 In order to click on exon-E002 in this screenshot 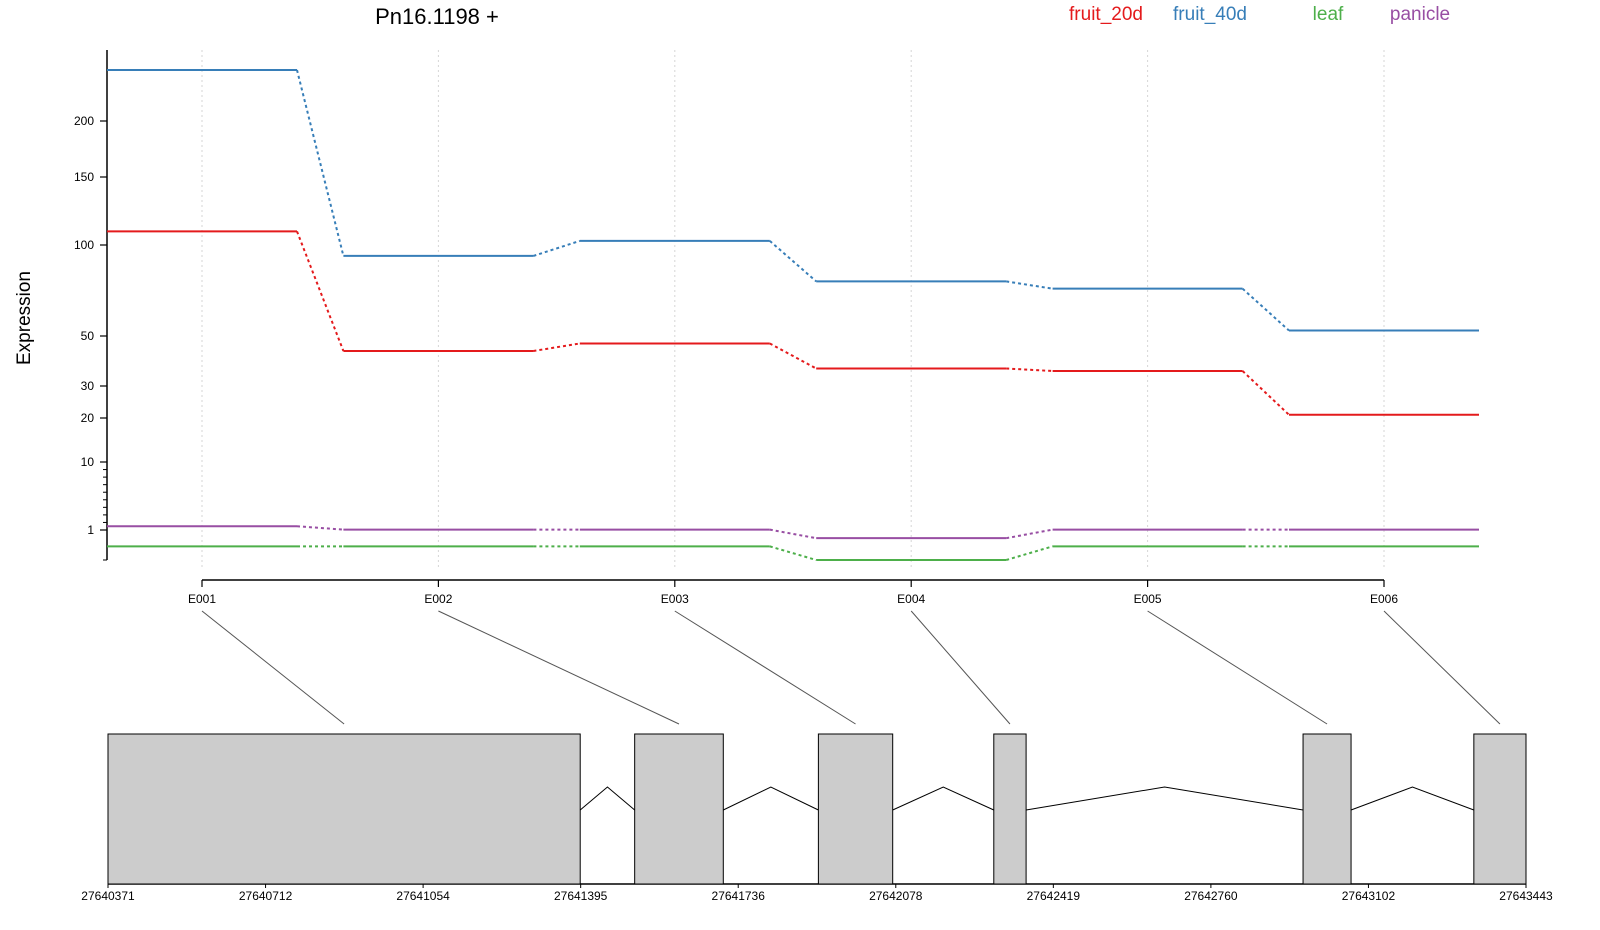, I will do `click(679, 809)`.